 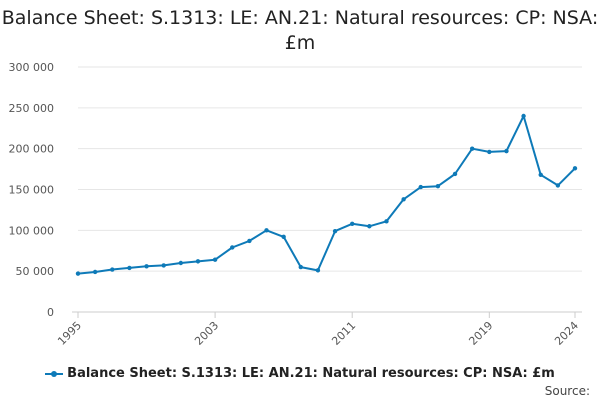 I want to click on x-tick-label: 1995, so click(x=69, y=333).